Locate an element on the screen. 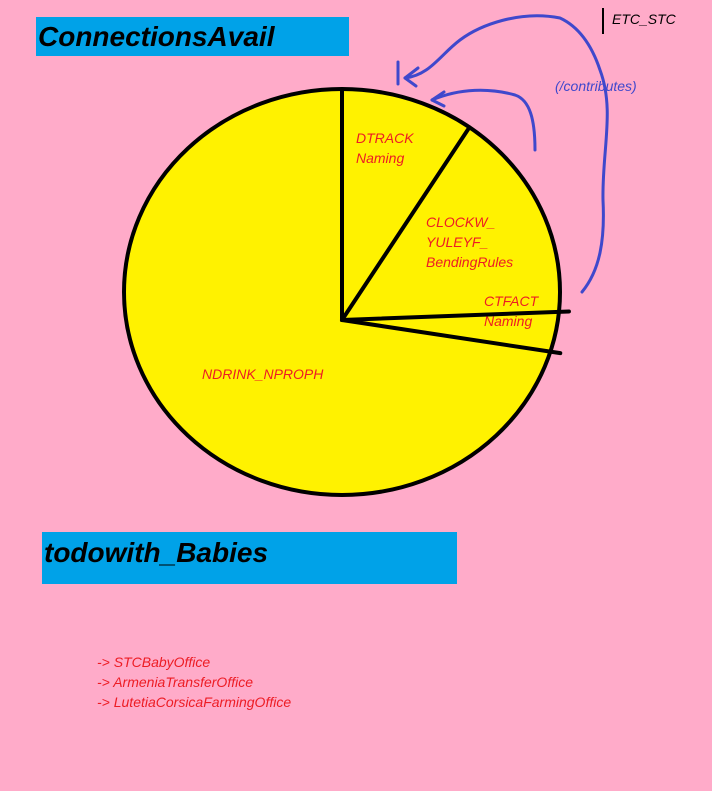  contributes-annotation: (/contributes) is located at coordinates (596, 86).